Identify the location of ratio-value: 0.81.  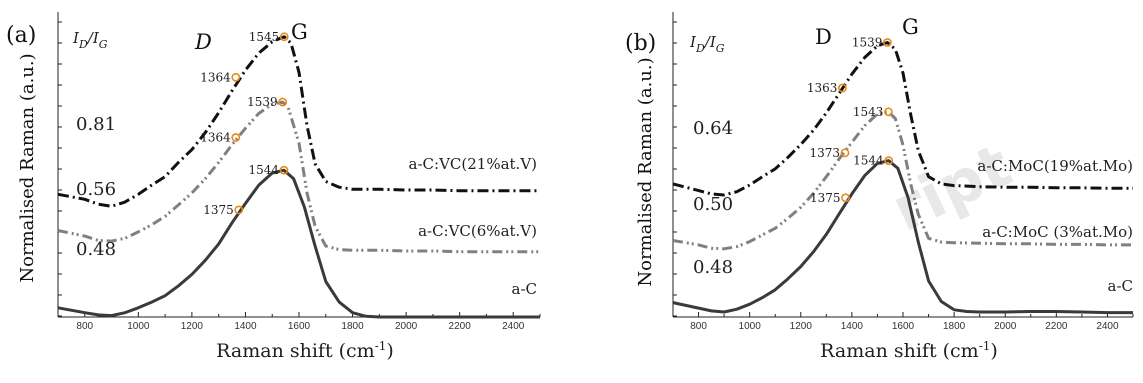
(96, 124).